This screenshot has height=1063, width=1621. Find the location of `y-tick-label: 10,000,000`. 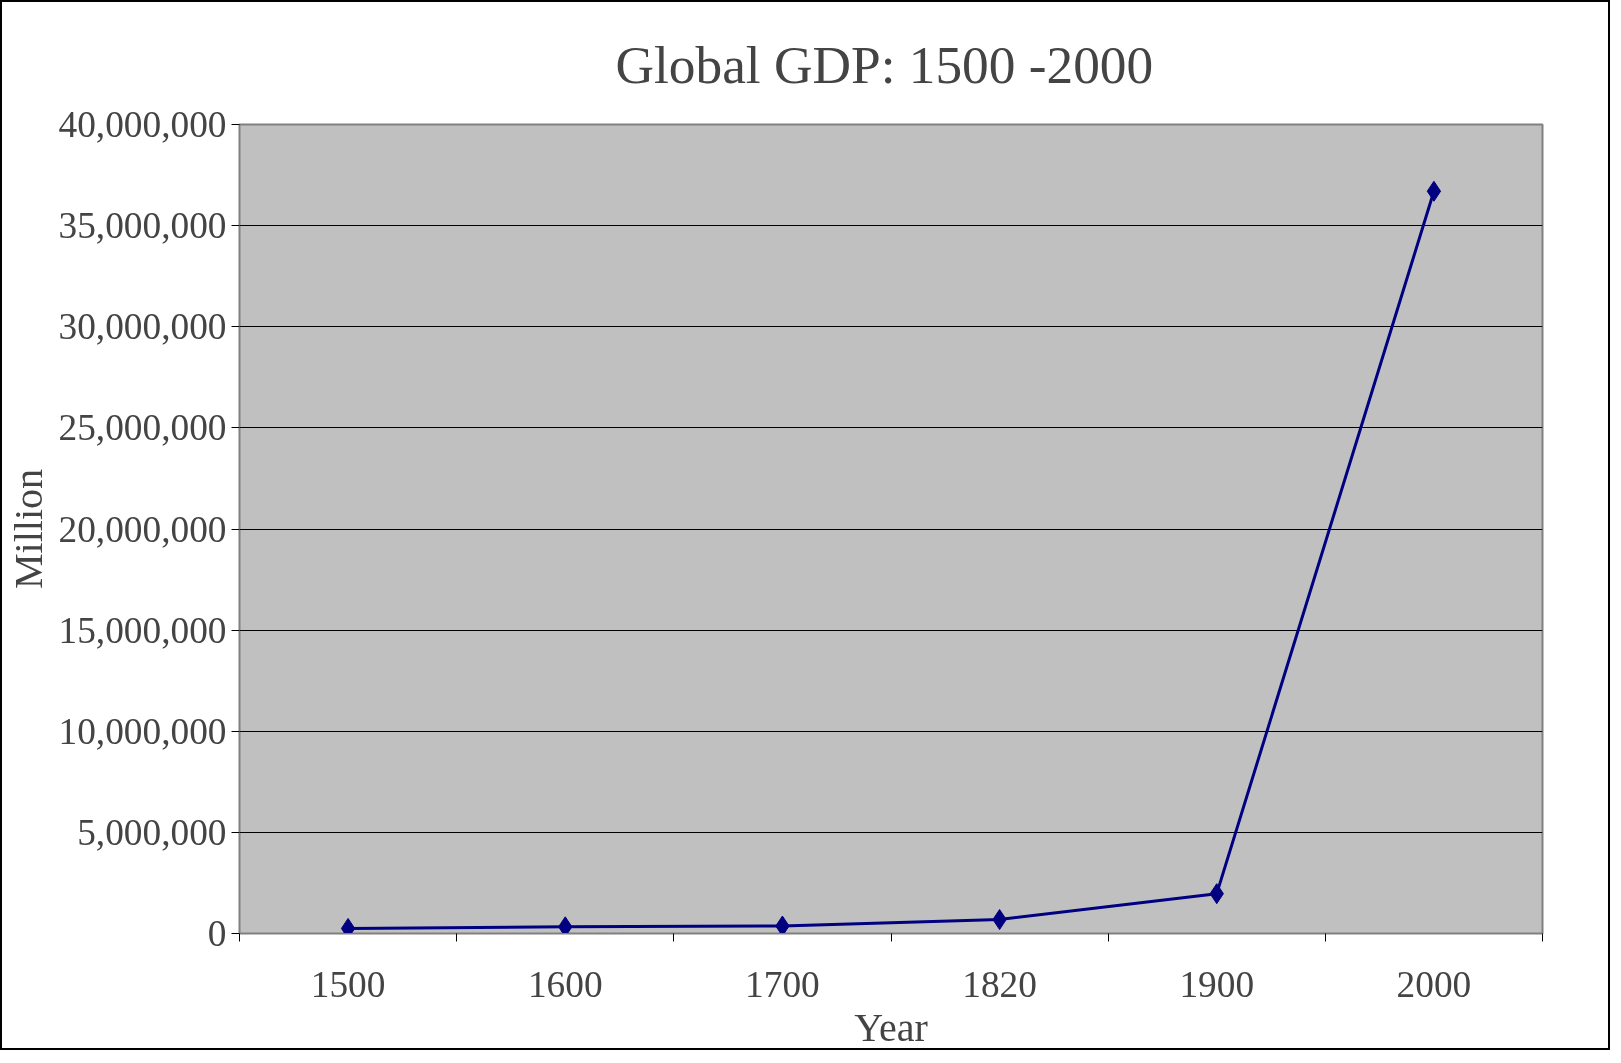

y-tick-label: 10,000,000 is located at coordinates (142, 731).